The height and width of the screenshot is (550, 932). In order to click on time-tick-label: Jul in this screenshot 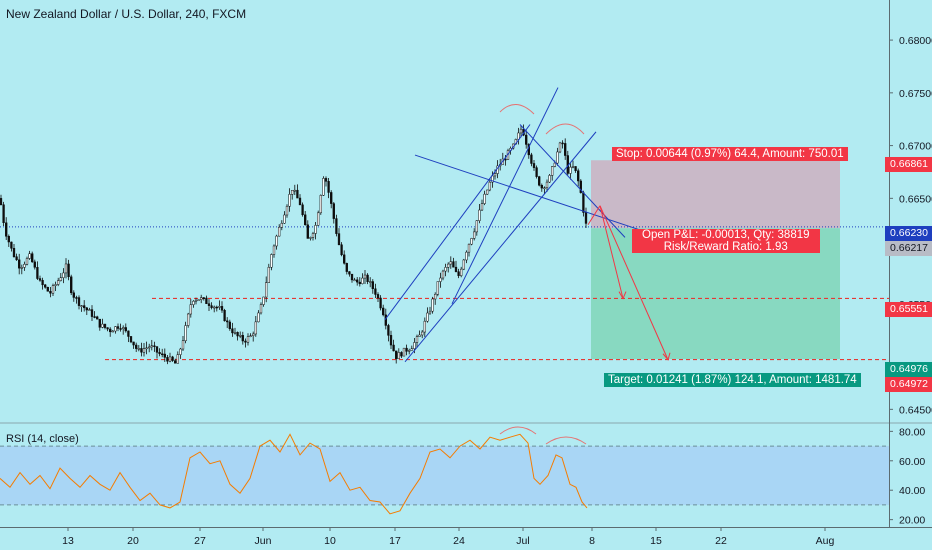, I will do `click(522, 541)`.